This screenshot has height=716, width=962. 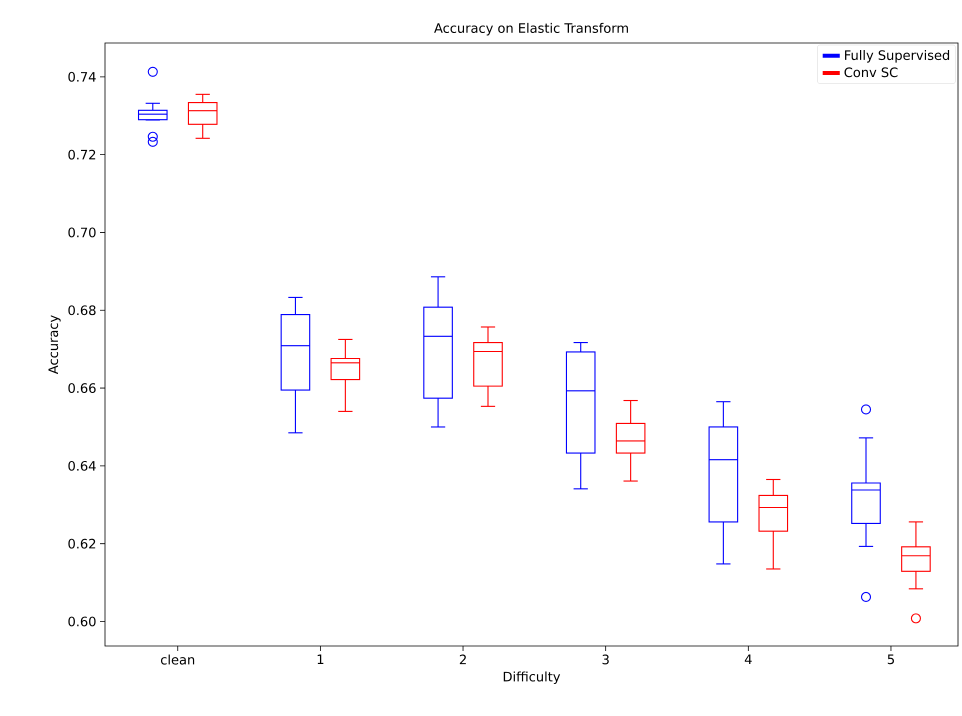 I want to click on y-tick-label: 0.62, so click(x=82, y=543).